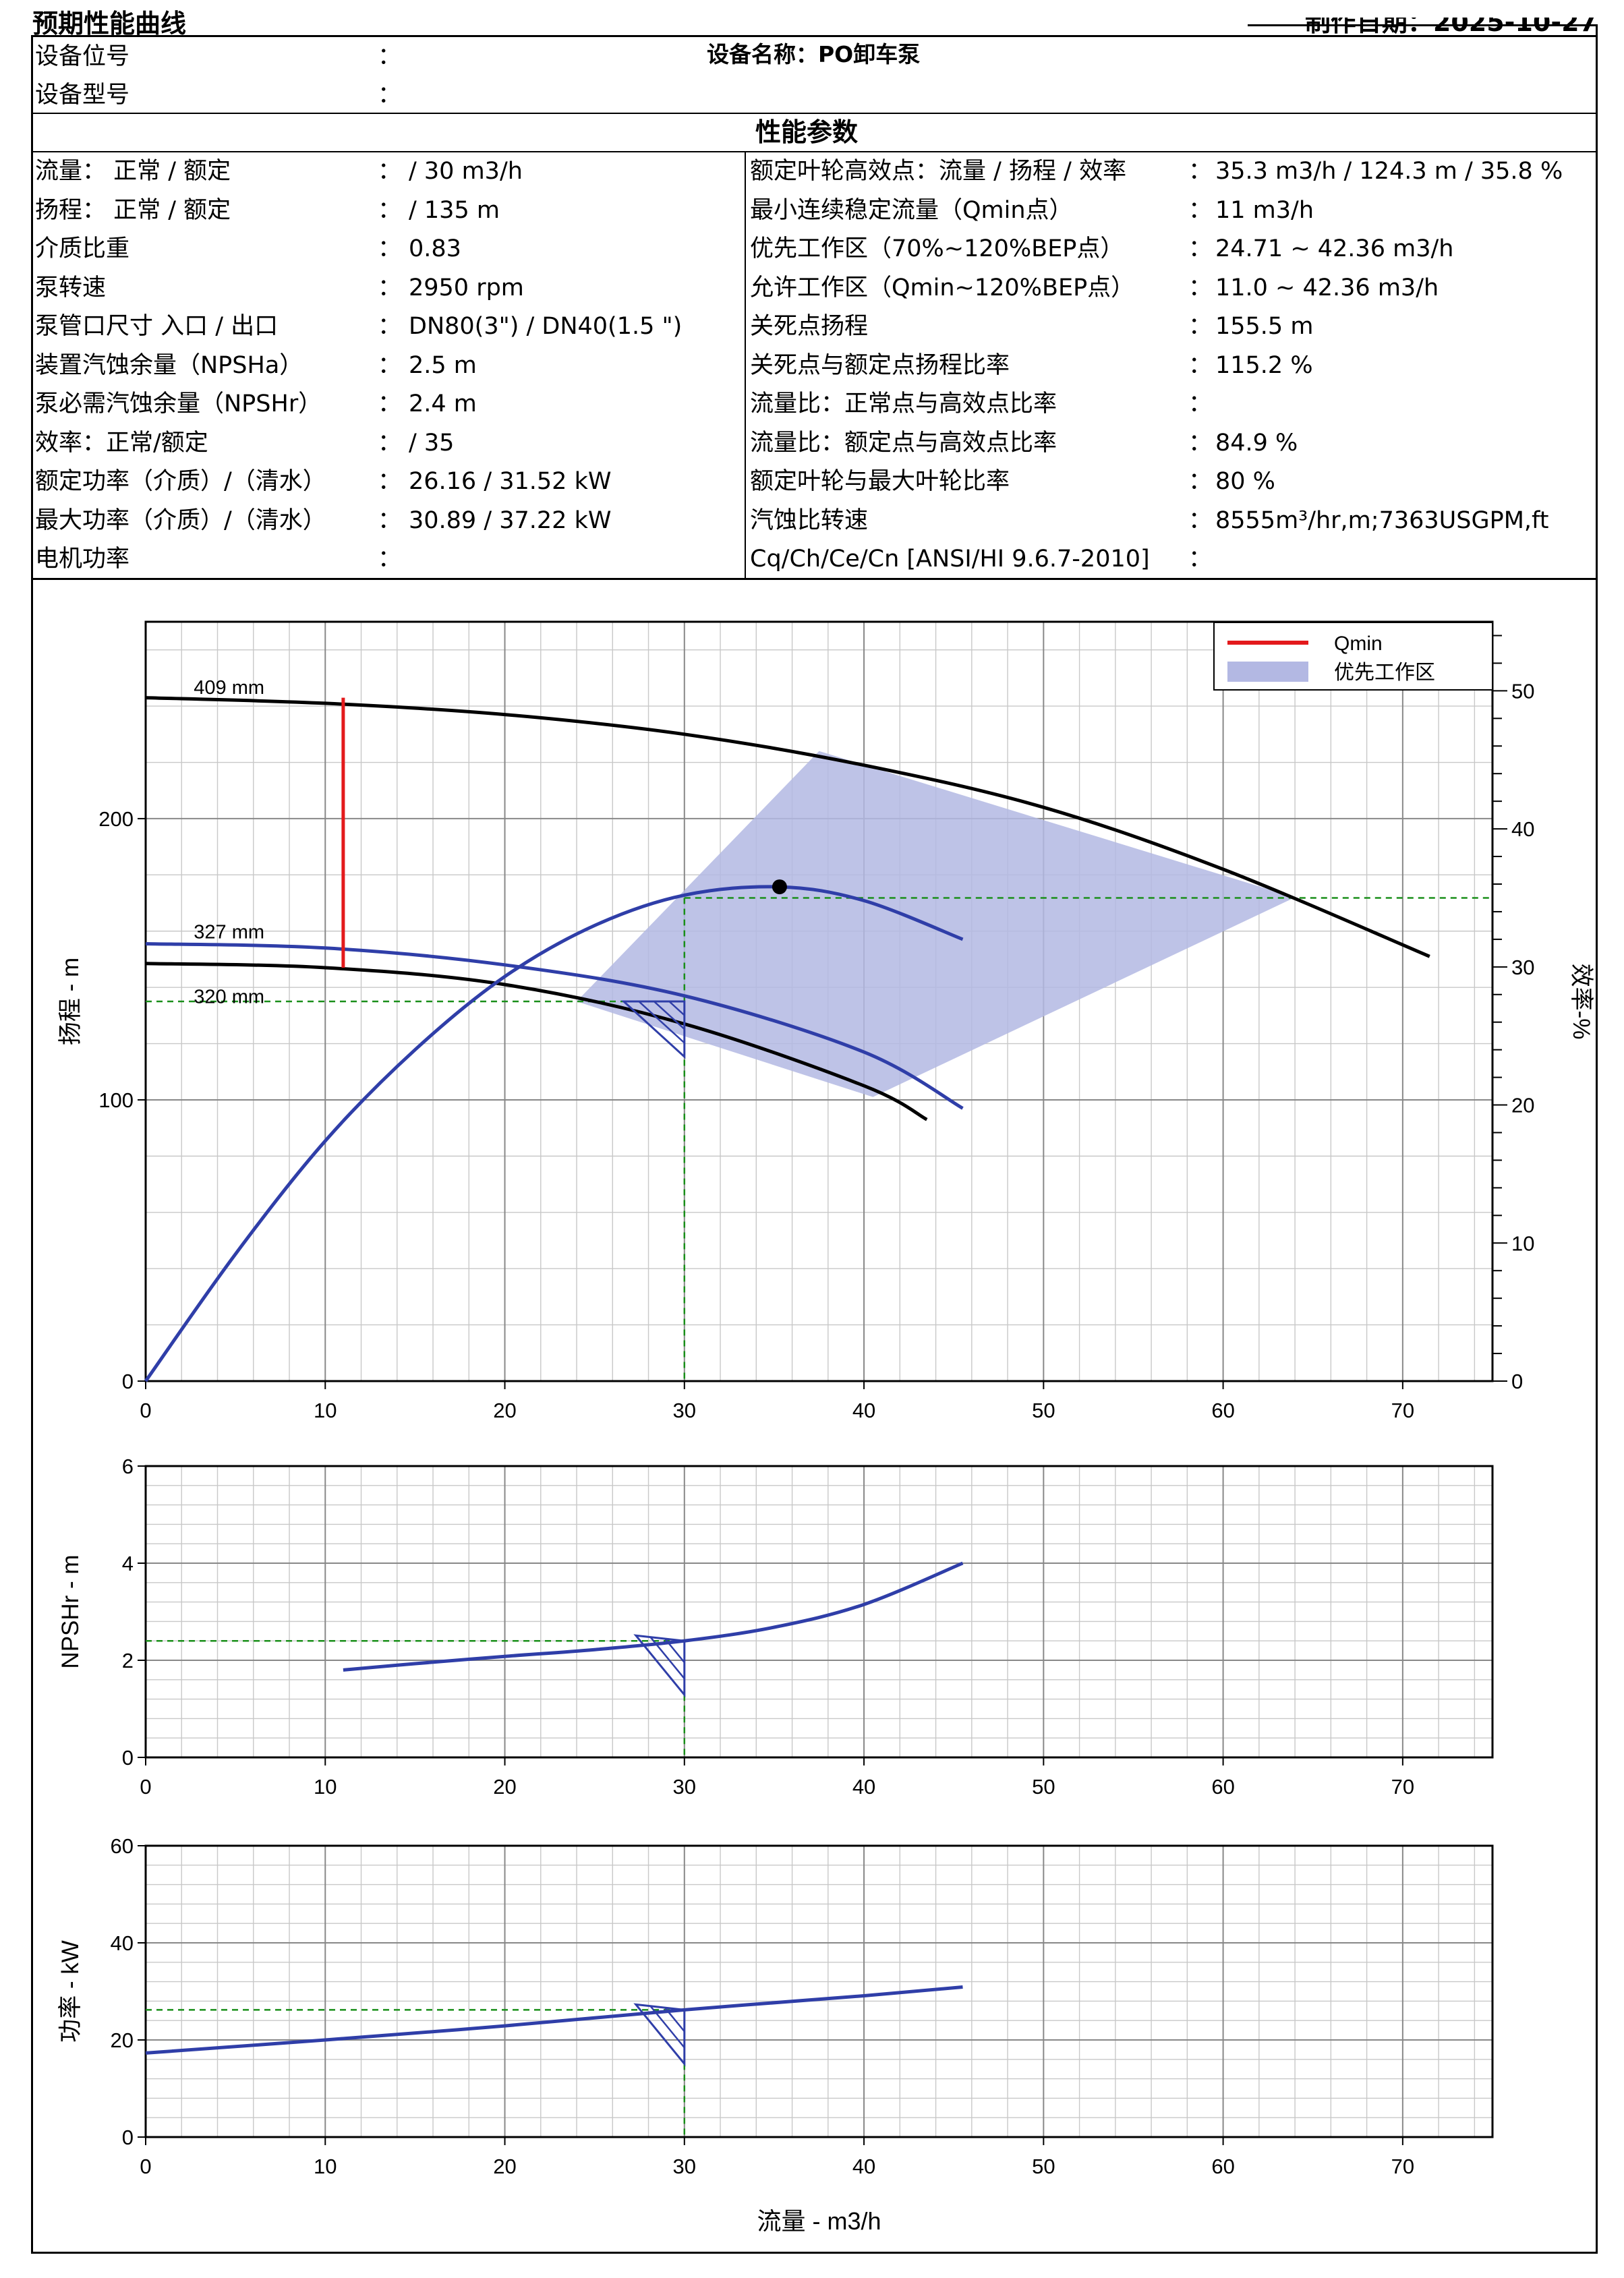 Image resolution: width=1624 pixels, height=2278 pixels. What do you see at coordinates (745, 365) in the screenshot?
I see `table-middle-divider` at bounding box center [745, 365].